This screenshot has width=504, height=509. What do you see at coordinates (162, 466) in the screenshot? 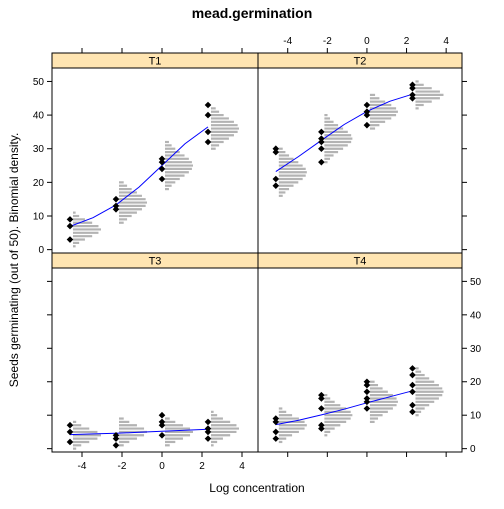
I see `x-tick-label-bottom: 0` at bounding box center [162, 466].